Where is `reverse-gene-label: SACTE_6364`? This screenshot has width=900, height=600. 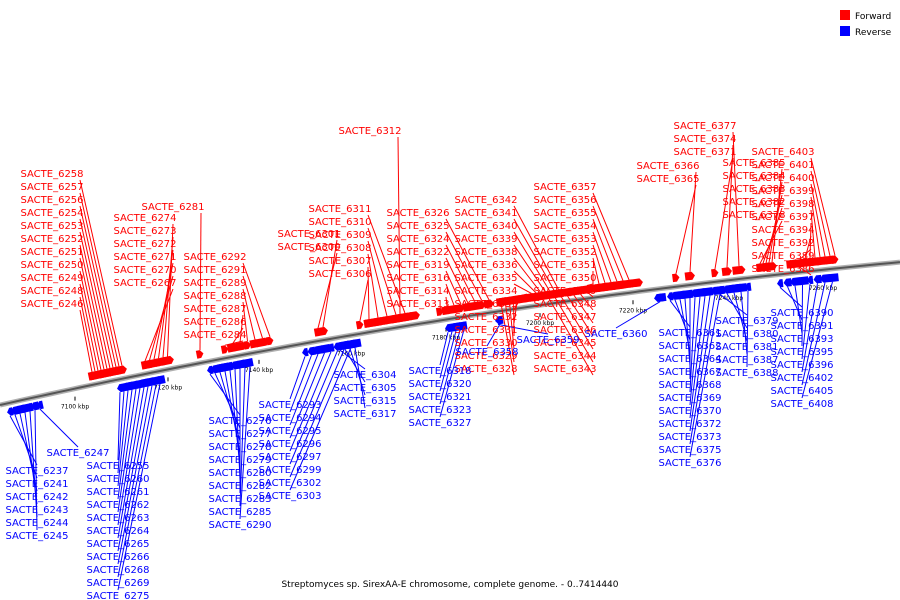
reverse-gene-label: SACTE_6364 is located at coordinates (689, 359).